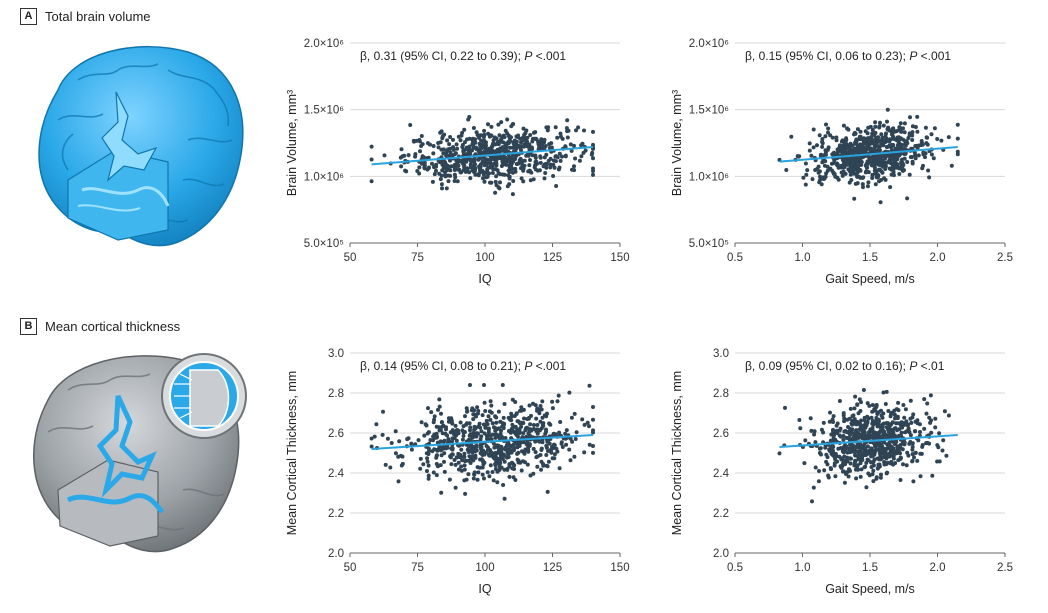  Describe the element at coordinates (721, 474) in the screenshot. I see `y-tick-label: 2.4` at that location.